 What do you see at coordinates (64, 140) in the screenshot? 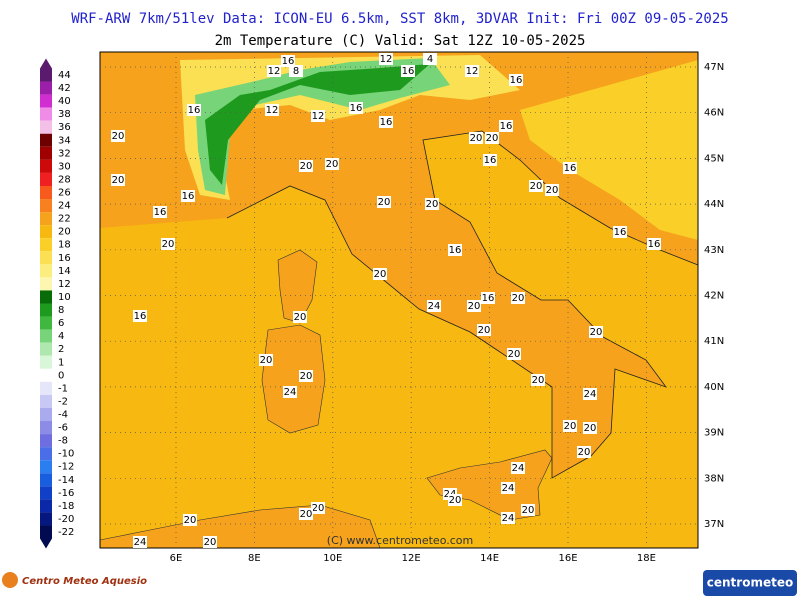
I see `colorbar-label: 34` at bounding box center [64, 140].